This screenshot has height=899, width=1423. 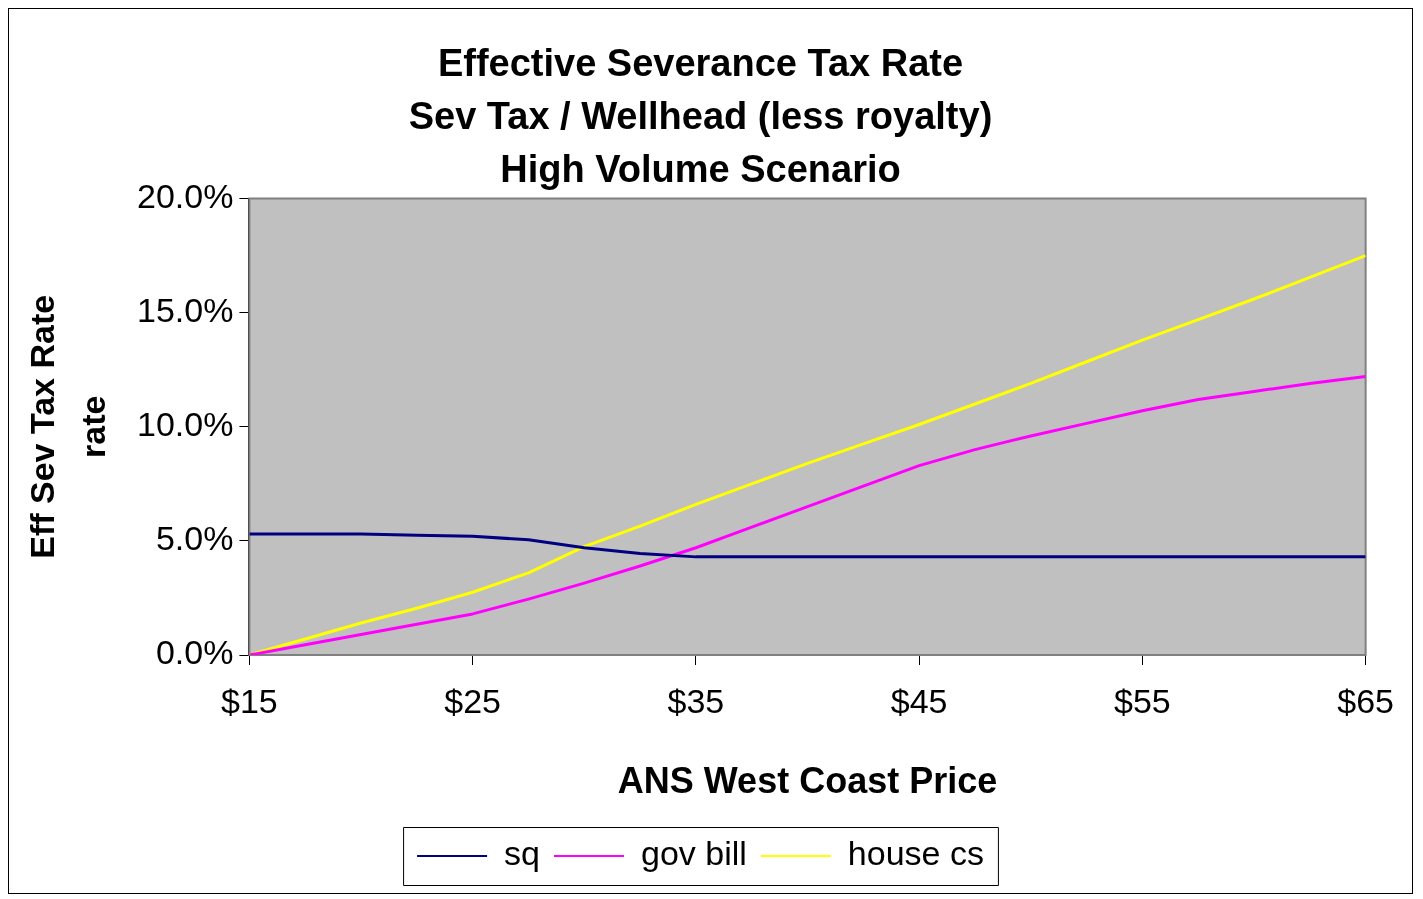 What do you see at coordinates (194, 538) in the screenshot?
I see `y-tick-label: 5.0%` at bounding box center [194, 538].